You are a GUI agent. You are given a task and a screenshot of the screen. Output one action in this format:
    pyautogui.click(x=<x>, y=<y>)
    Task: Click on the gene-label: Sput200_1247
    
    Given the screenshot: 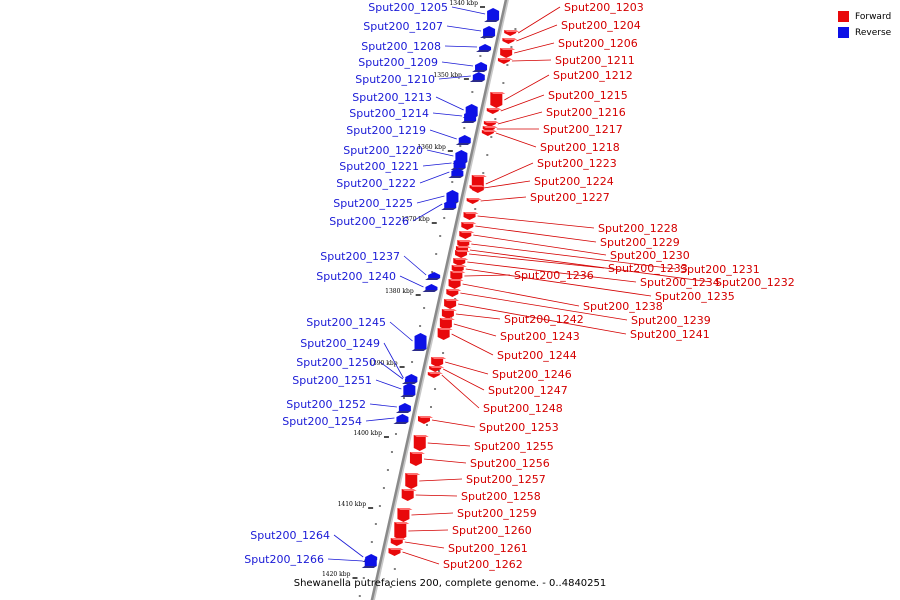 What is the action you would take?
    pyautogui.click(x=528, y=390)
    